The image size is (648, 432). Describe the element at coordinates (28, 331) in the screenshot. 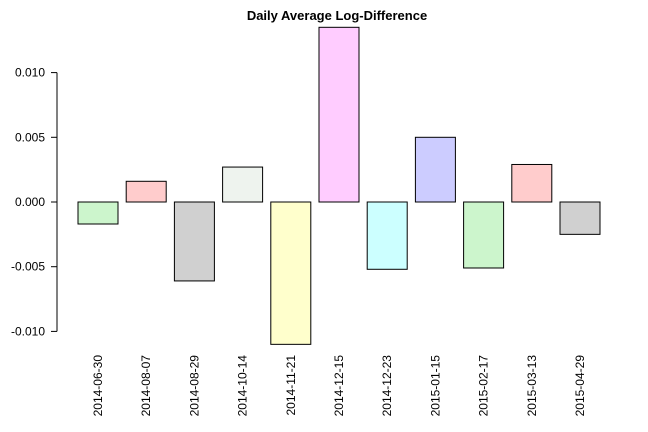

I see `y-tick-label: -0.010` at that location.